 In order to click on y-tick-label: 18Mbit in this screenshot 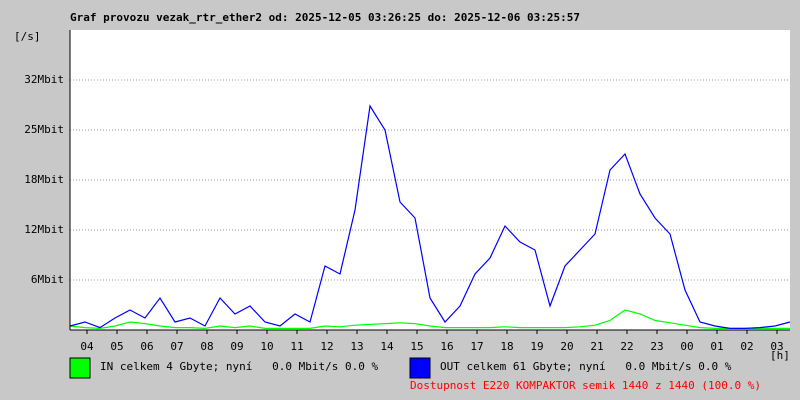, I will do `click(44, 179)`.